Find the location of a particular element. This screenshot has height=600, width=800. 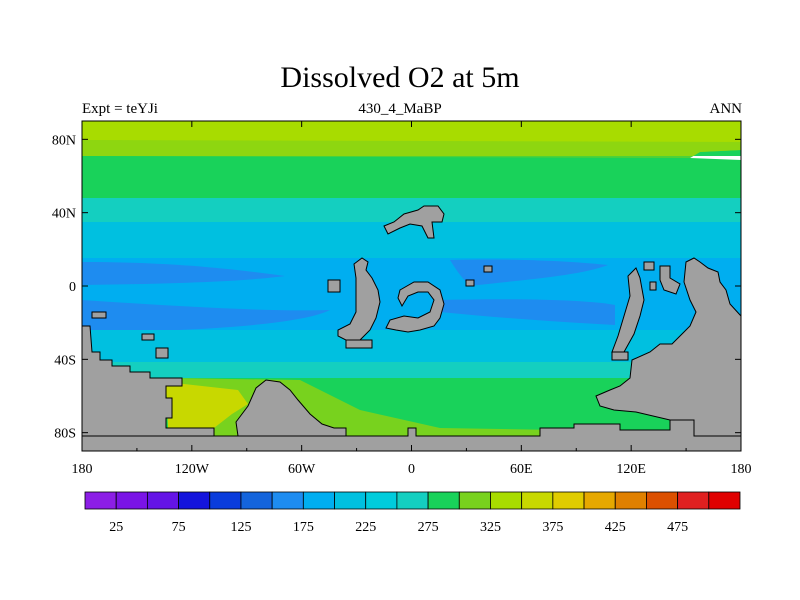

land-east-islands is located at coordinates (662, 278).